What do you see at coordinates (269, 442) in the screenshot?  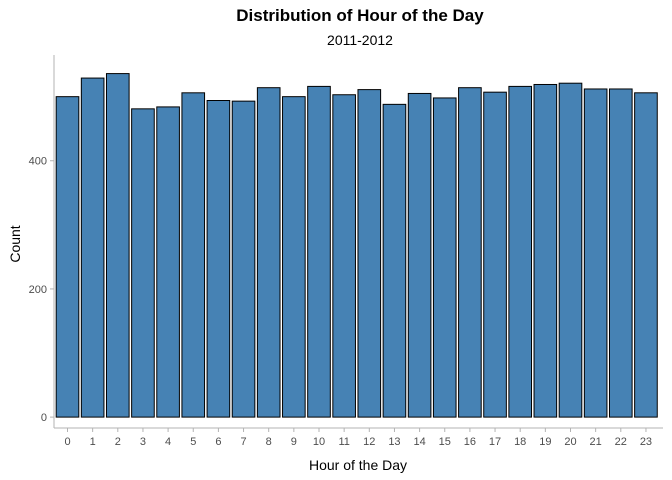 I see `x-tick-label: 8` at bounding box center [269, 442].